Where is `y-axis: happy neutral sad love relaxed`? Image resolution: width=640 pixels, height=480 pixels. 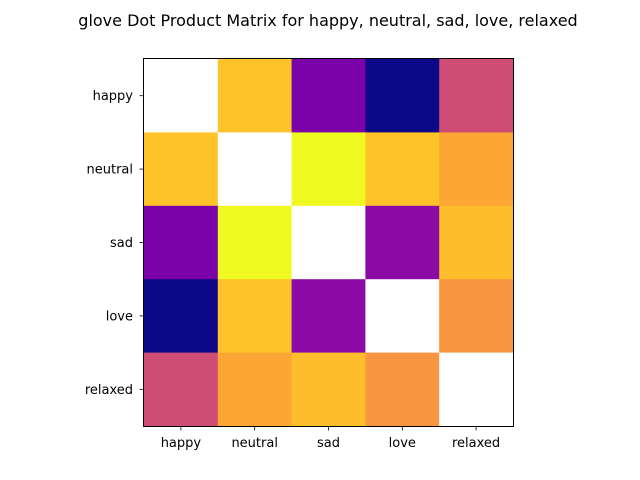 y-axis: happy neutral sad love relaxed is located at coordinates (114, 243).